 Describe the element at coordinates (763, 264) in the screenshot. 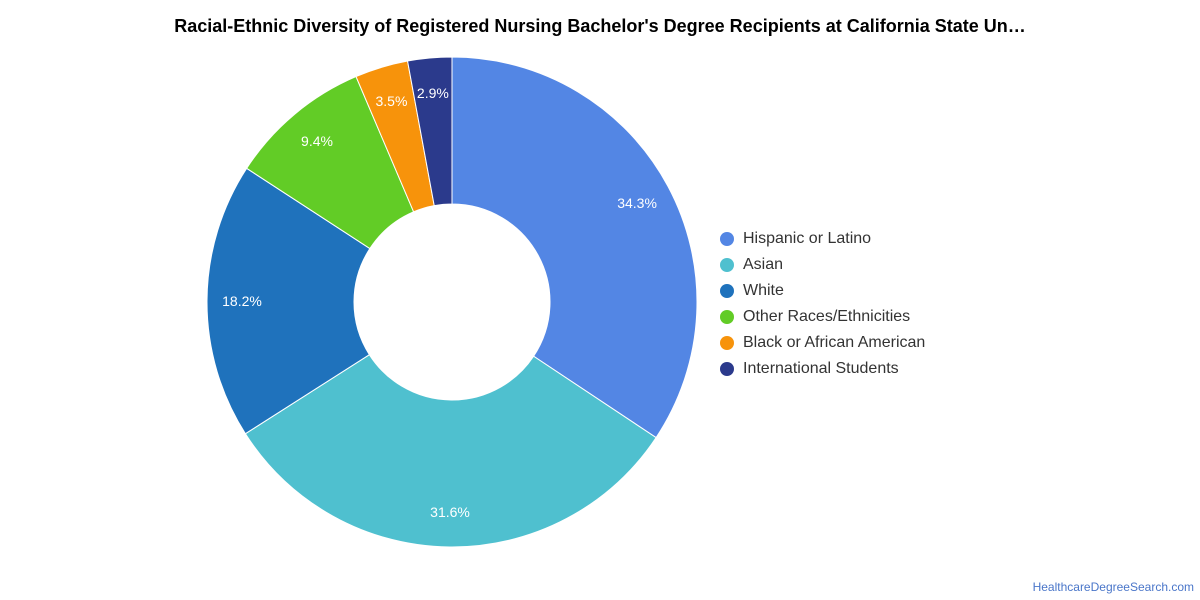

I see `legend-label: Asian` at that location.